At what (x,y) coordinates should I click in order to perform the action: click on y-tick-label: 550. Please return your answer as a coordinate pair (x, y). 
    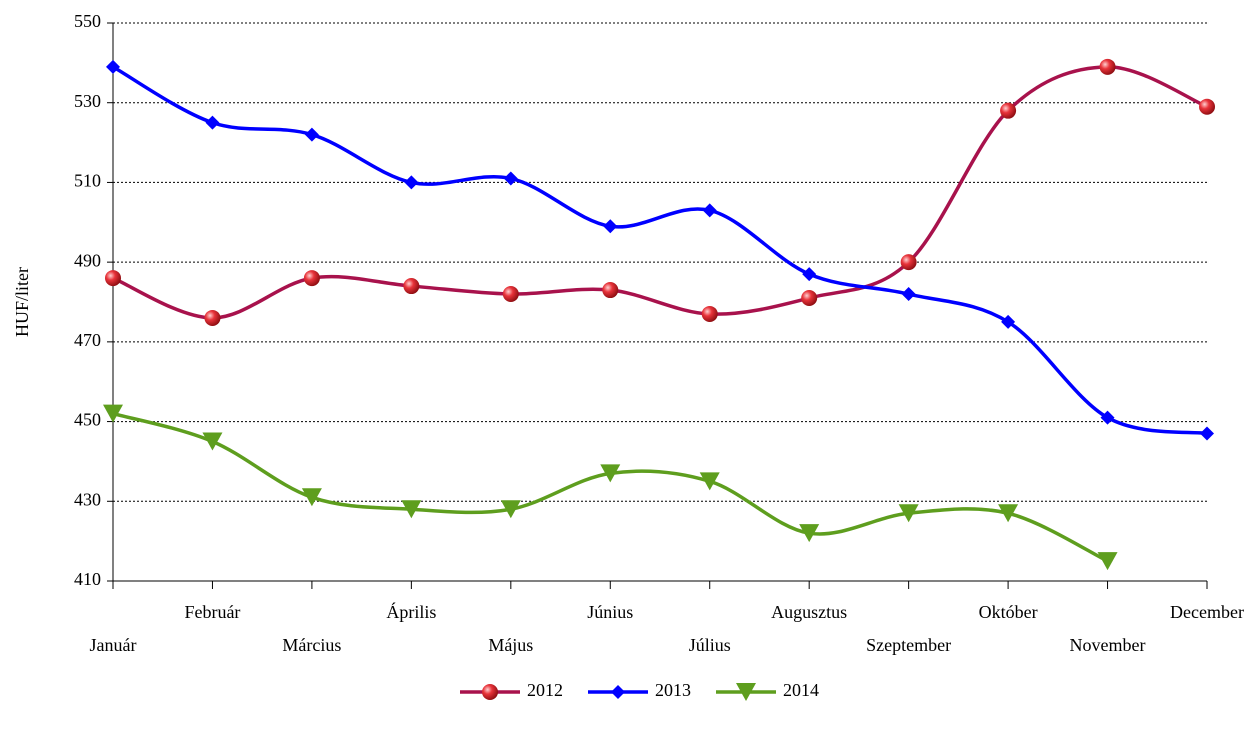
    Looking at the image, I should click on (87, 21).